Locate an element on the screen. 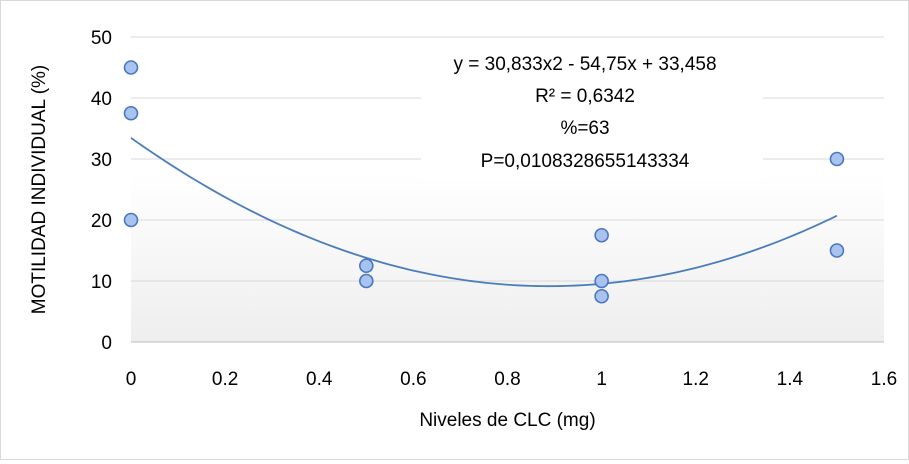 This screenshot has height=464, width=909. y-tick-label: 40 is located at coordinates (101, 99).